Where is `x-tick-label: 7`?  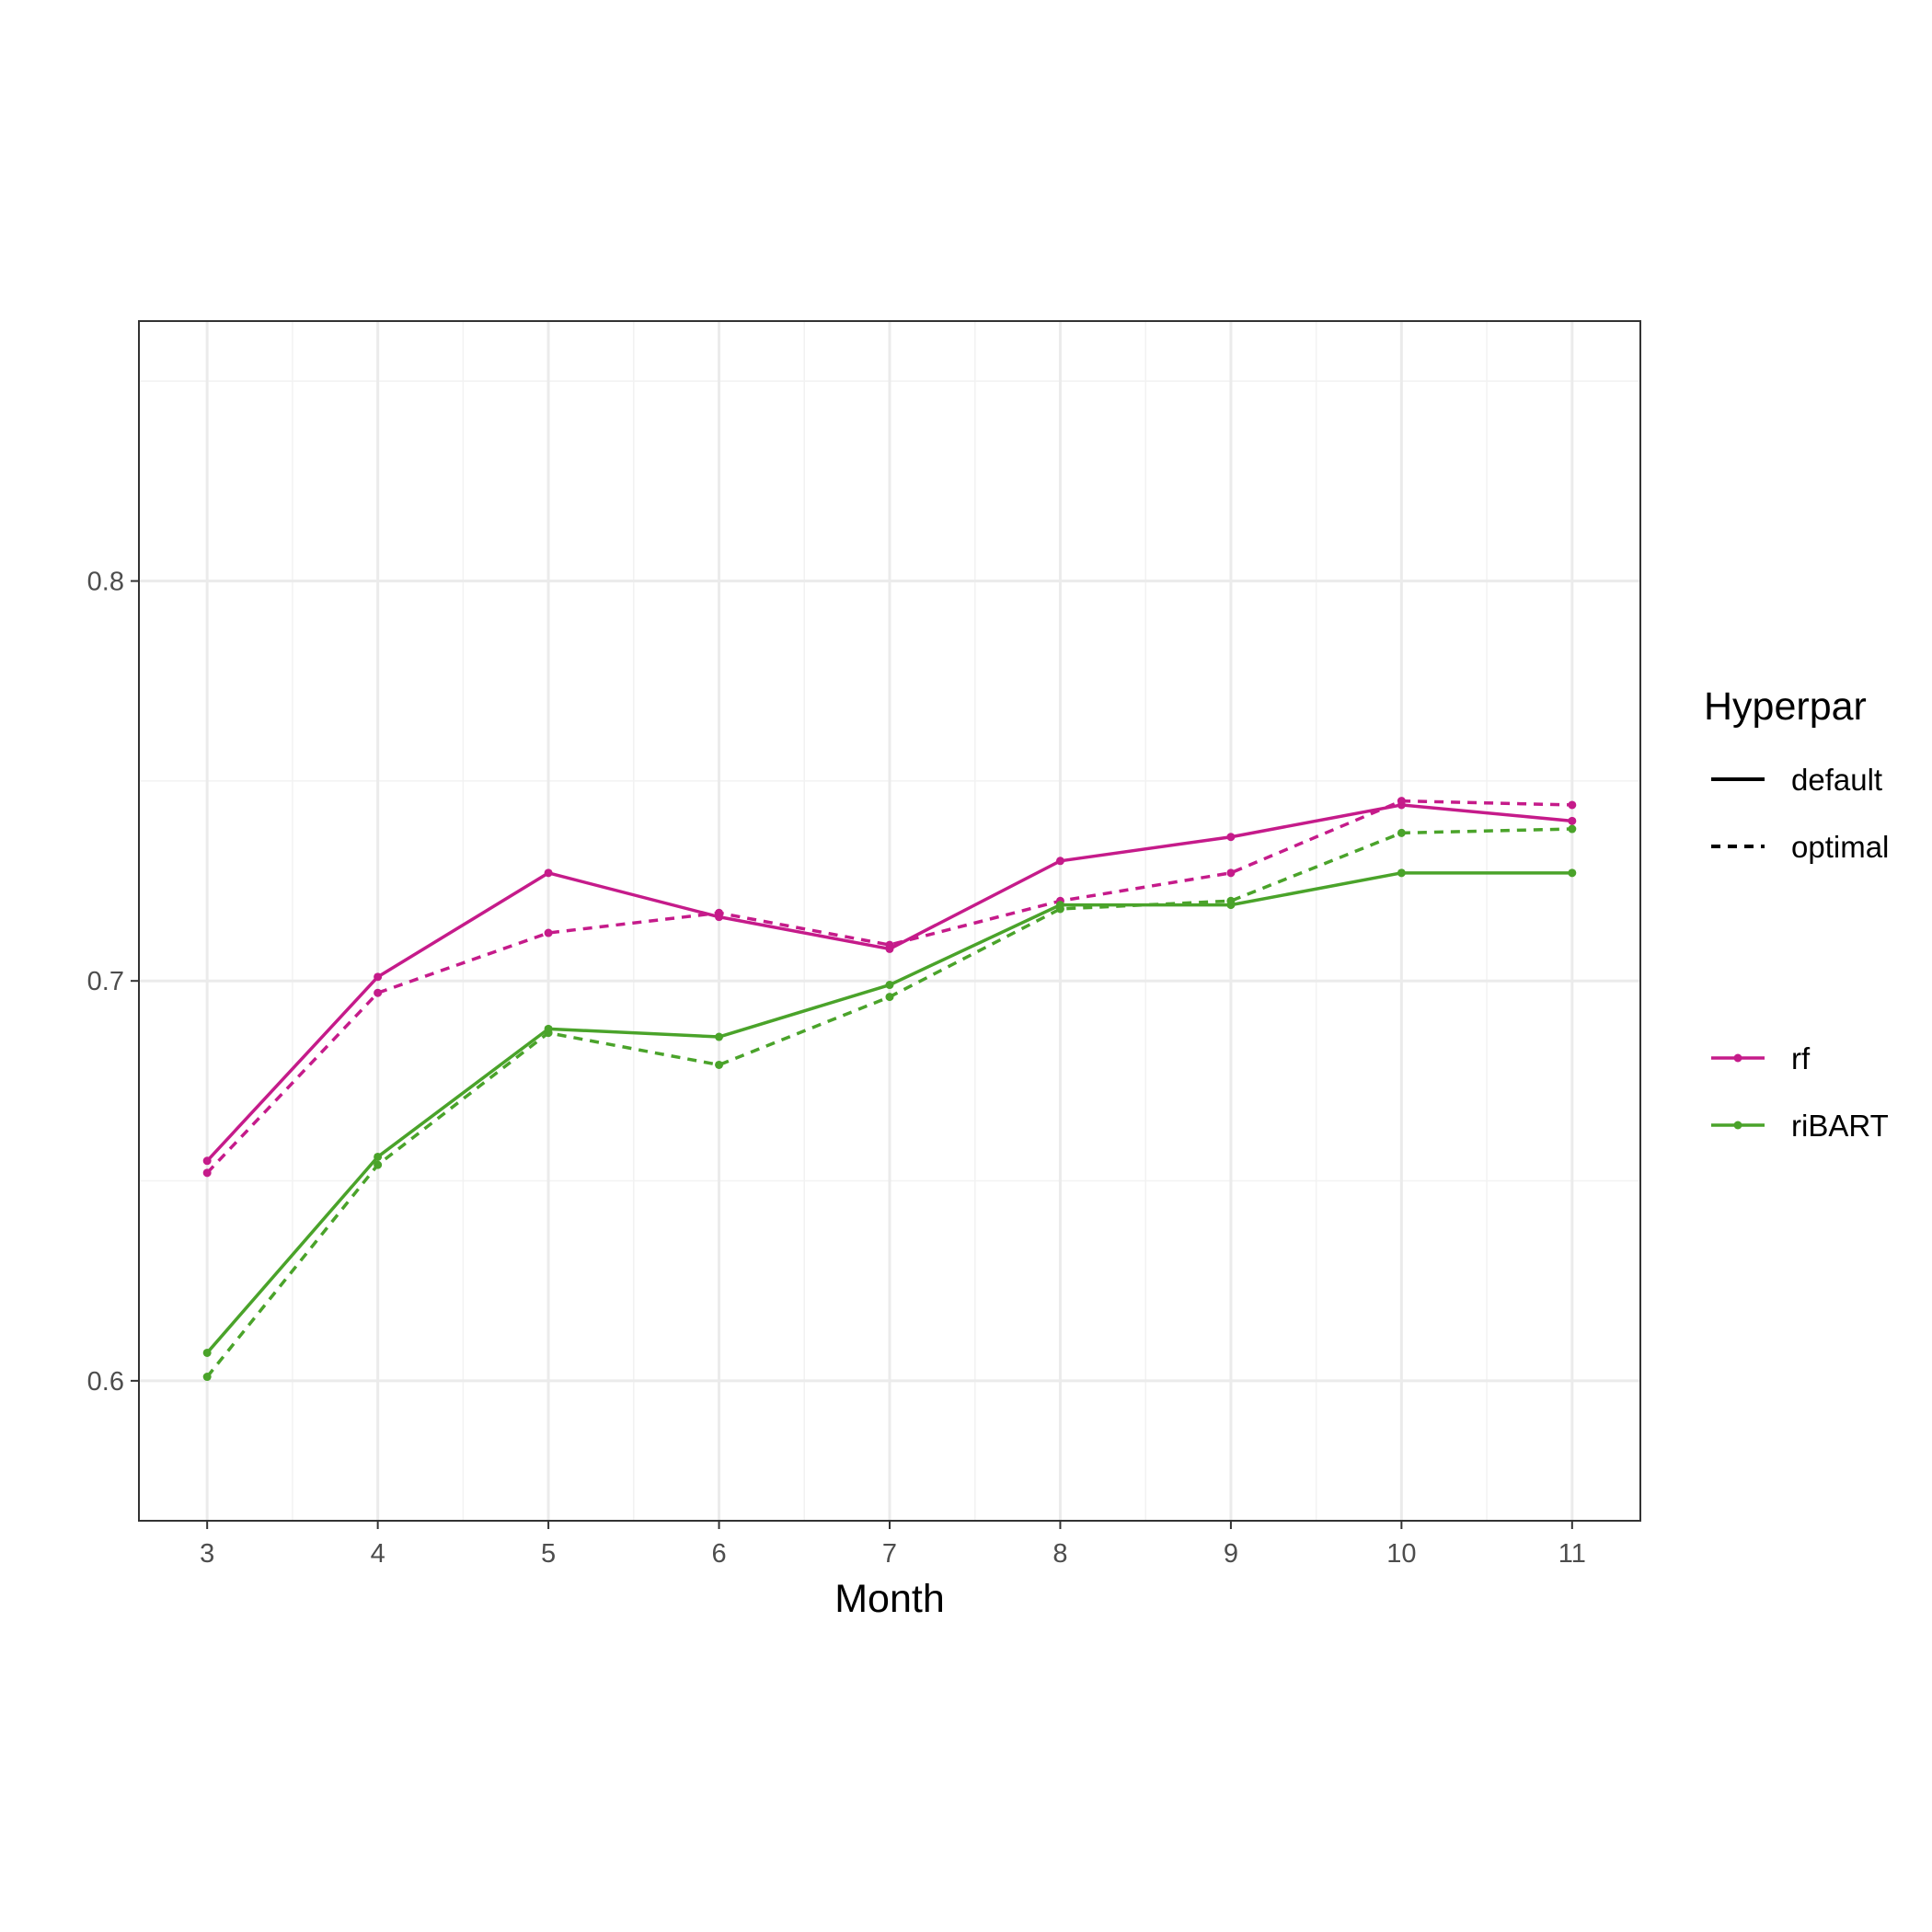 x-tick-label: 7 is located at coordinates (889, 1554).